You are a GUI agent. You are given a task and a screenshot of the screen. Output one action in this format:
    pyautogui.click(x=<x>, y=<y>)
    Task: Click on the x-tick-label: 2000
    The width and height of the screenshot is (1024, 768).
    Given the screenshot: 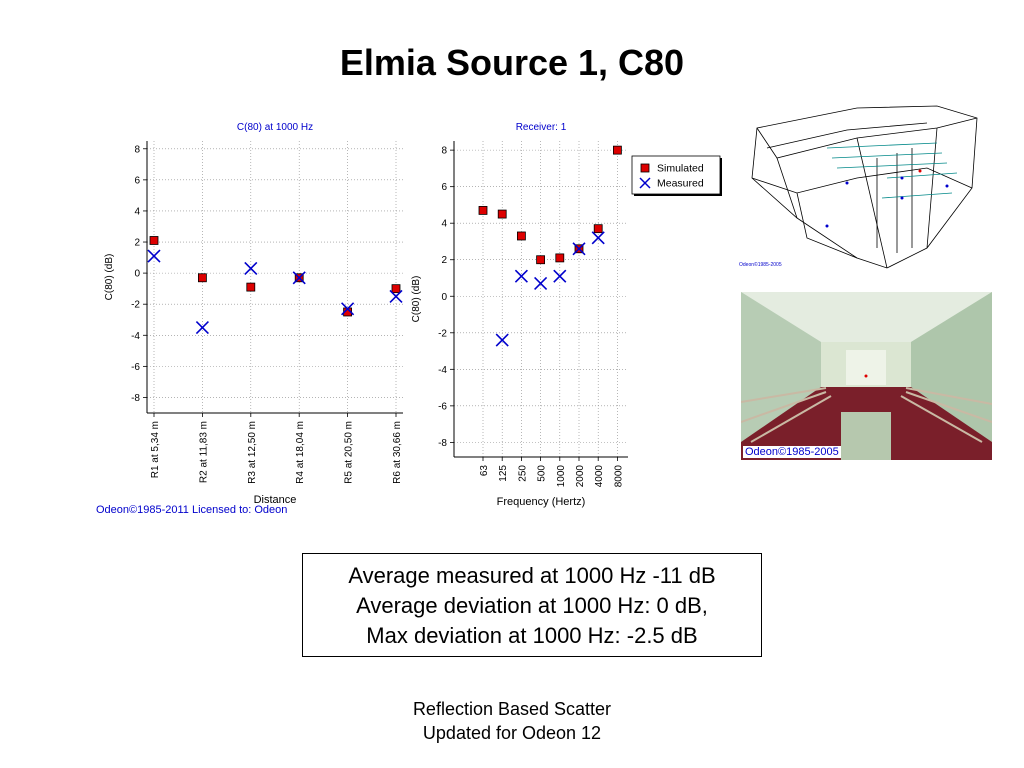 What is the action you would take?
    pyautogui.click(x=580, y=476)
    